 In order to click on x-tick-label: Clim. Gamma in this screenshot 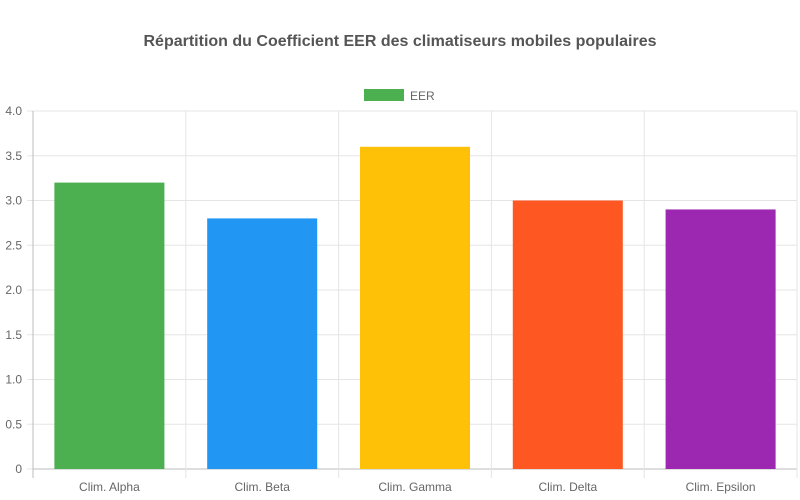, I will do `click(415, 487)`.